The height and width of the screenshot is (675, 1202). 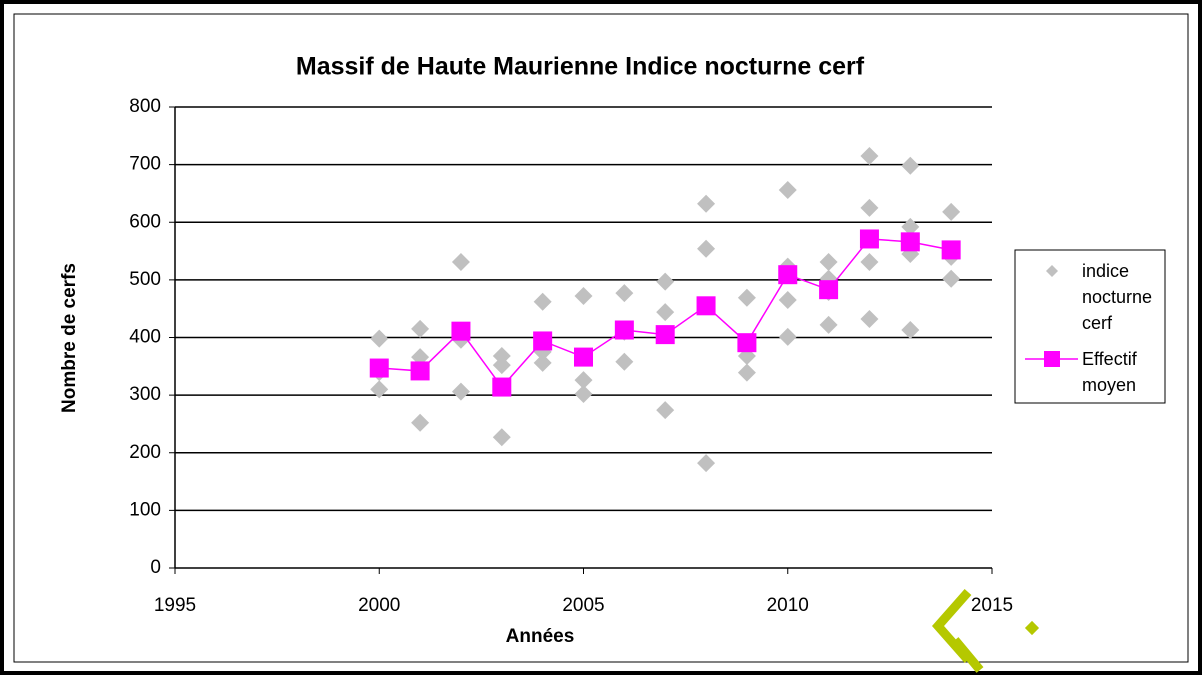 I want to click on legend-label: Effectif moyen, so click(x=1109, y=372).